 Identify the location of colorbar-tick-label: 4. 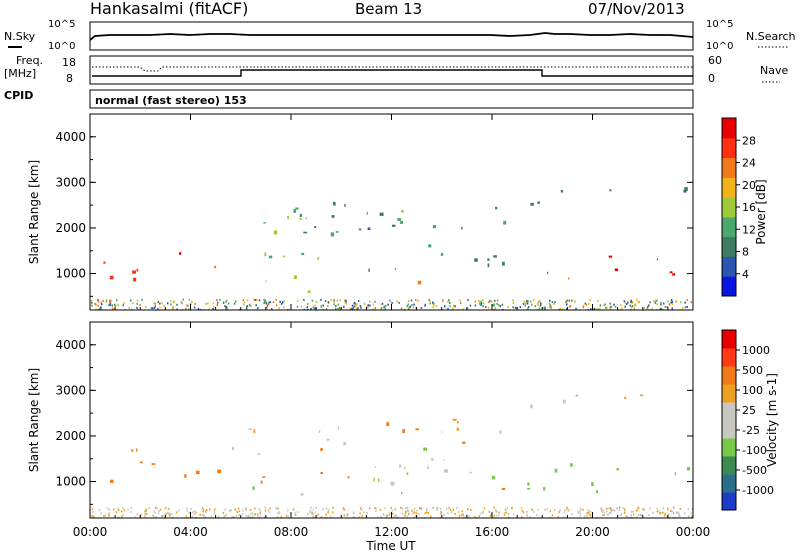
(745, 274).